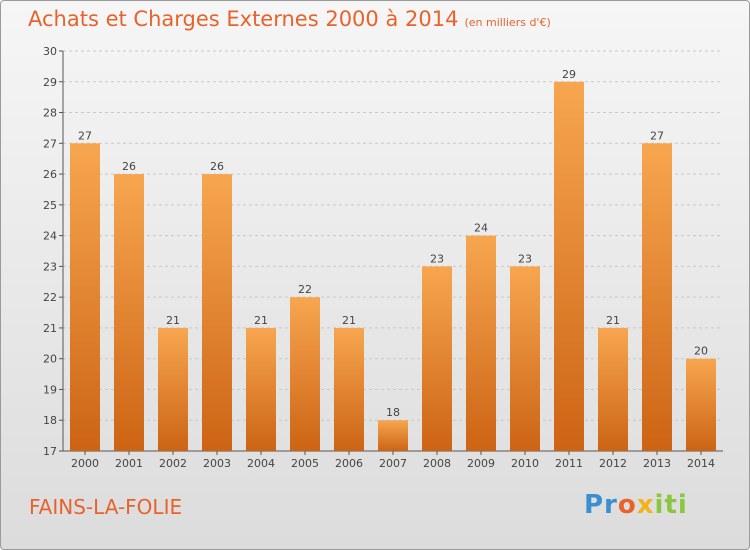 This screenshot has height=550, width=750. I want to click on x-tick-label: 2011, so click(569, 463).